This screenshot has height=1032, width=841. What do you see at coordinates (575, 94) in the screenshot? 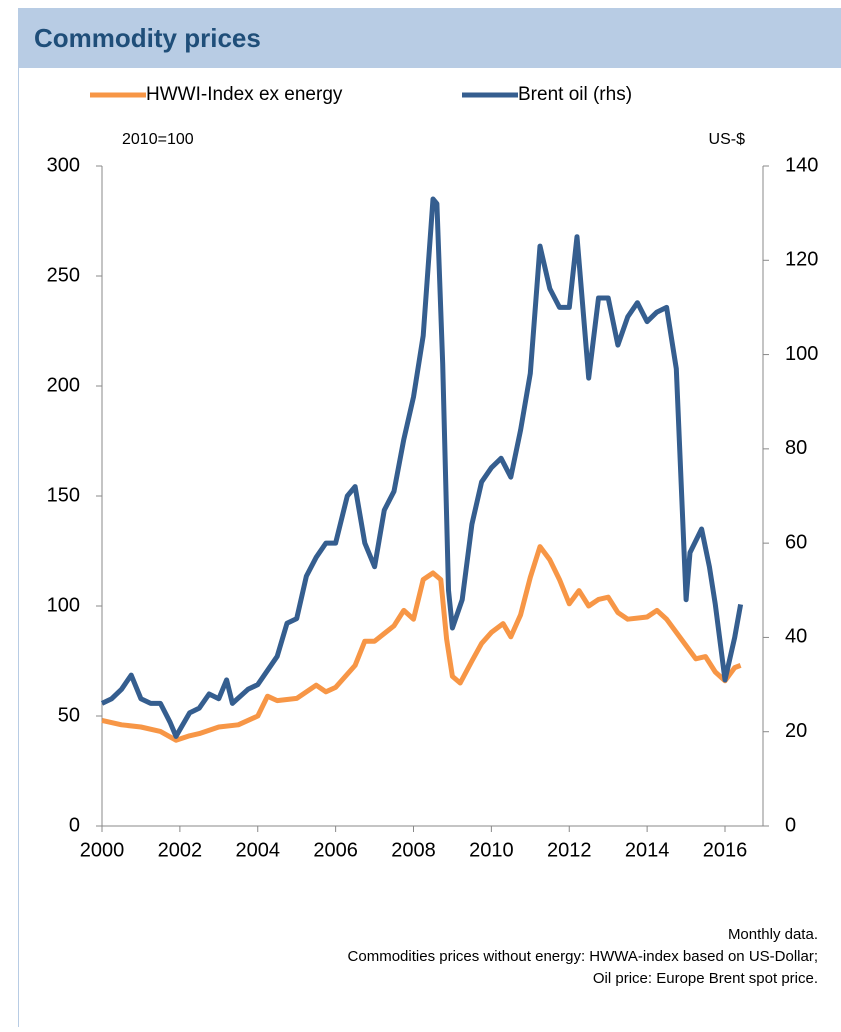
I see `legend-label: Brent oil (rhs)` at bounding box center [575, 94].